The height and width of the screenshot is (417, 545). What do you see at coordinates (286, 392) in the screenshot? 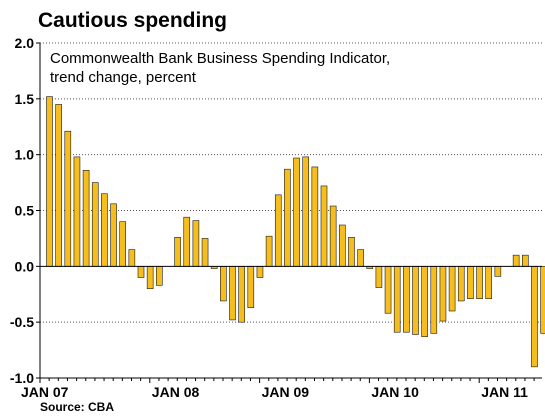
I see `x-tick-label: JAN 09` at bounding box center [286, 392].